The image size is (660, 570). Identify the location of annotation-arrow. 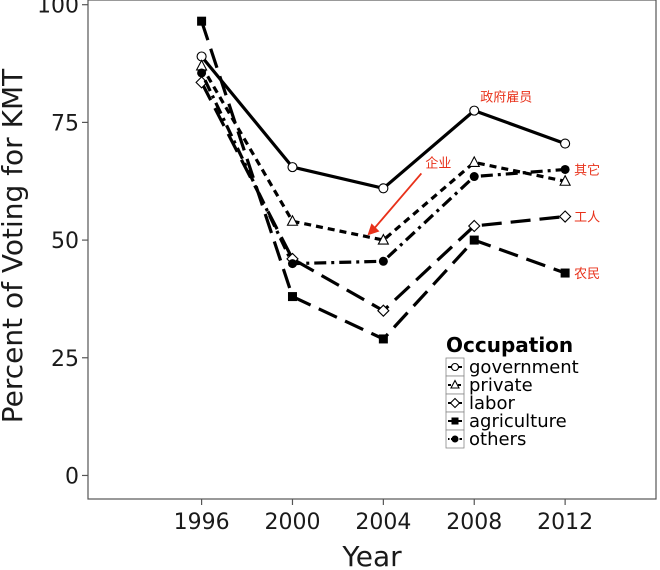
(397, 201).